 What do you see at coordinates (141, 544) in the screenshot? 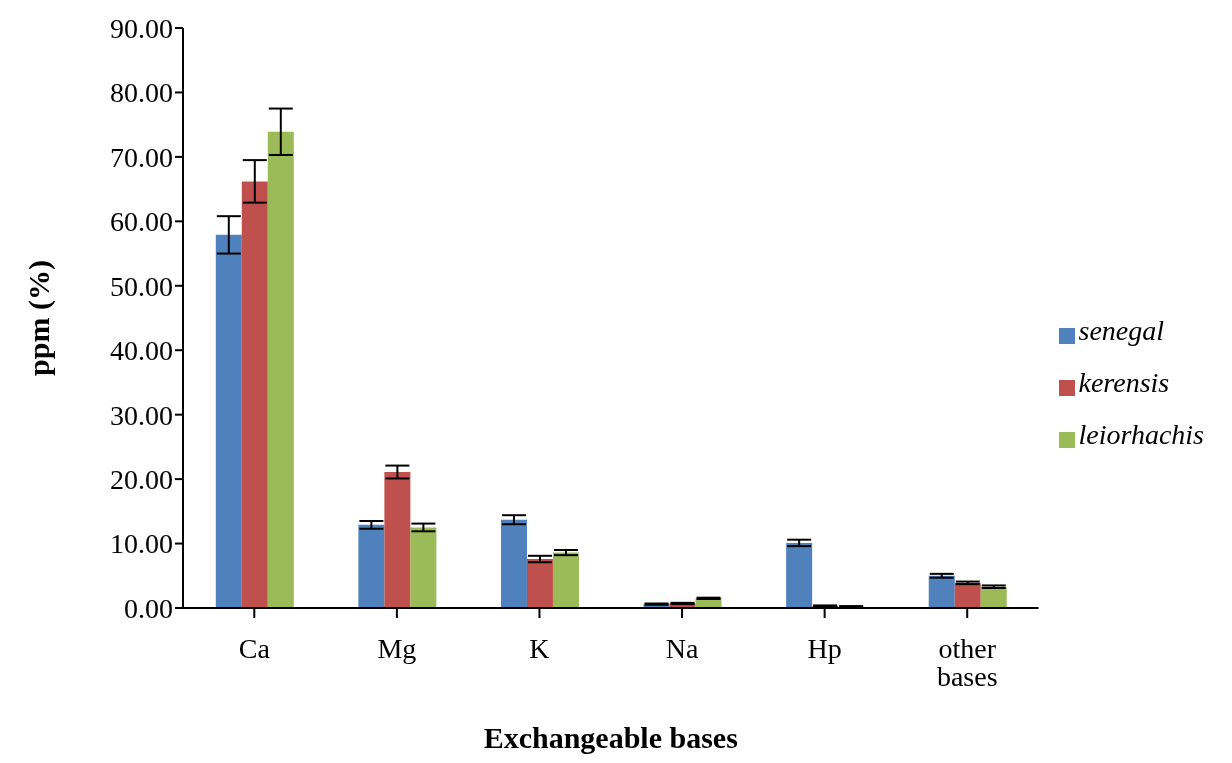
I see `y-tick-label: 10.00` at bounding box center [141, 544].